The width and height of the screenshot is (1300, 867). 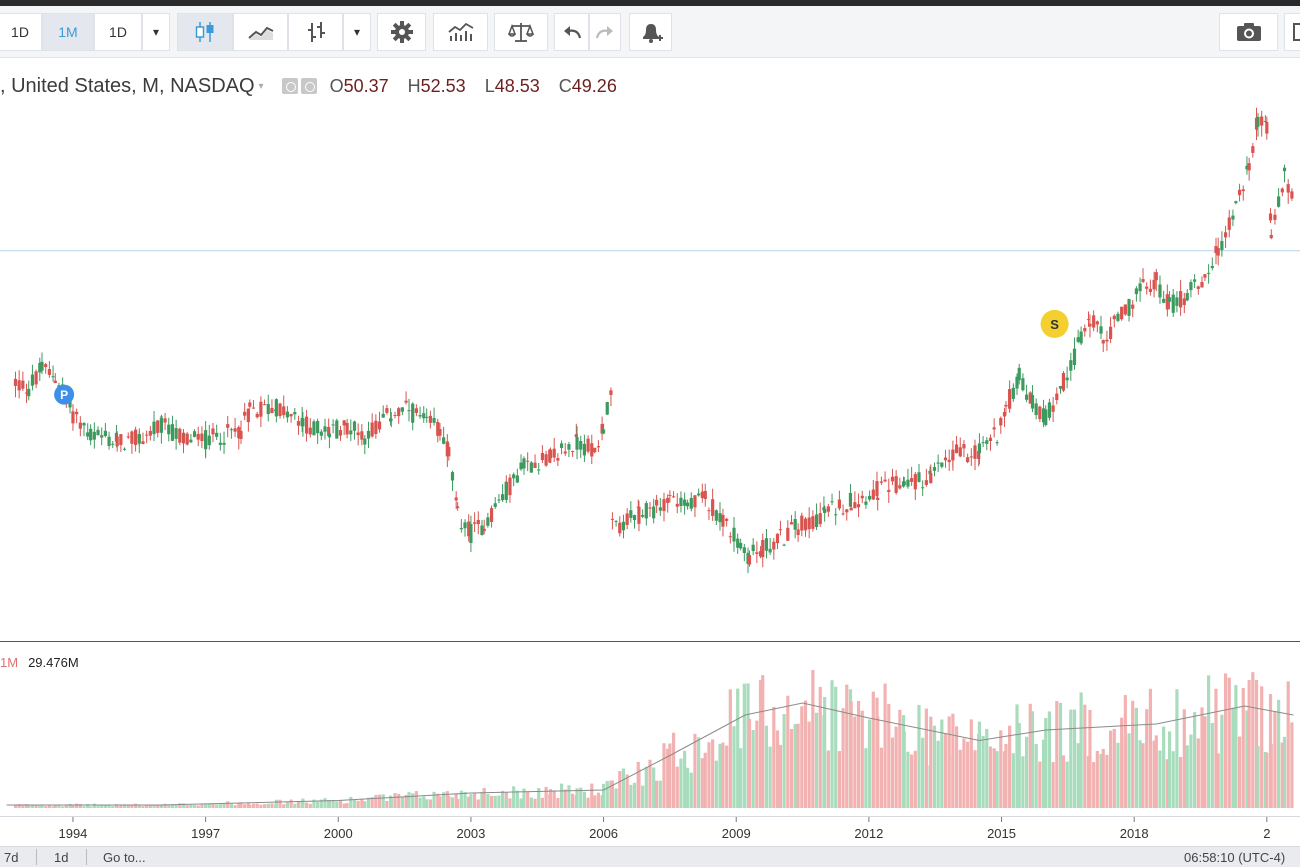 I want to click on symbol-title: , United States, M, NASDAQ, so click(x=127, y=85).